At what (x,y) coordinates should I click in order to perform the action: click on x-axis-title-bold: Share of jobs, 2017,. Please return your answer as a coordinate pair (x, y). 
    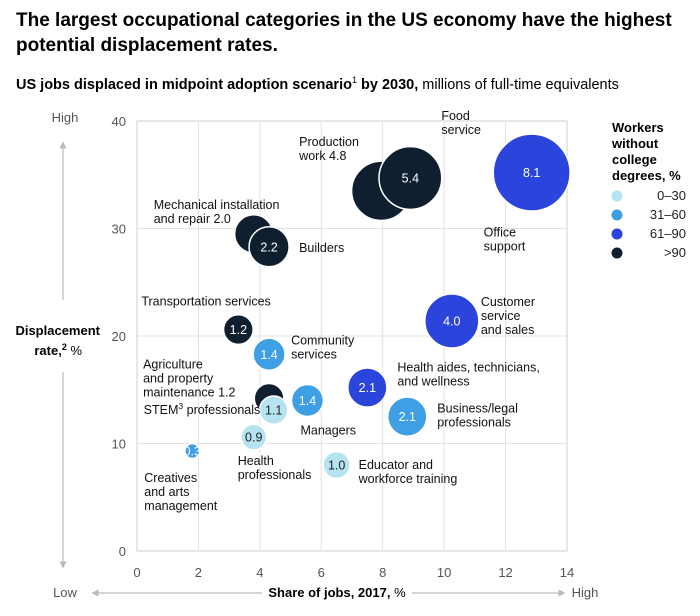
    Looking at the image, I should click on (329, 592).